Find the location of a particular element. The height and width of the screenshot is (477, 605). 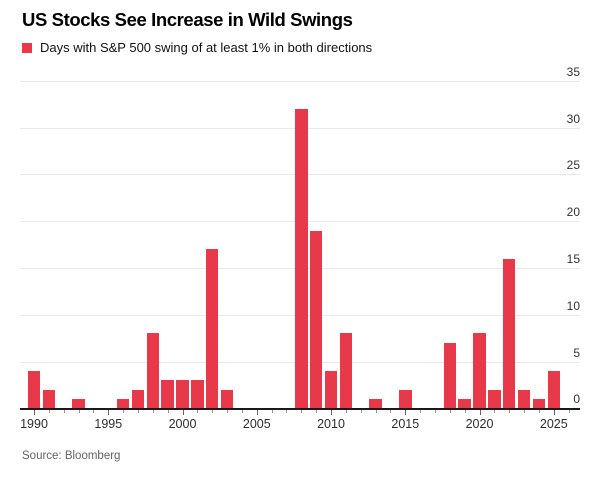

x-axis-label-2020: 2020 is located at coordinates (479, 423).